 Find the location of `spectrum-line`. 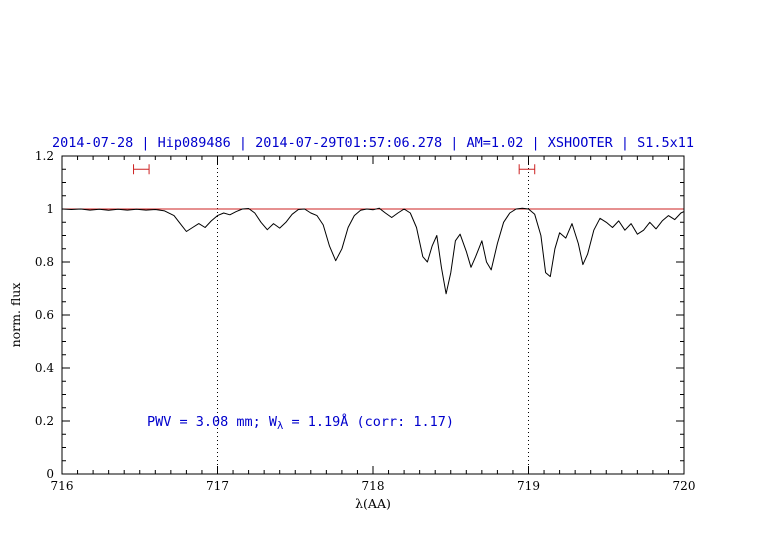

spectrum-line is located at coordinates (373, 251).